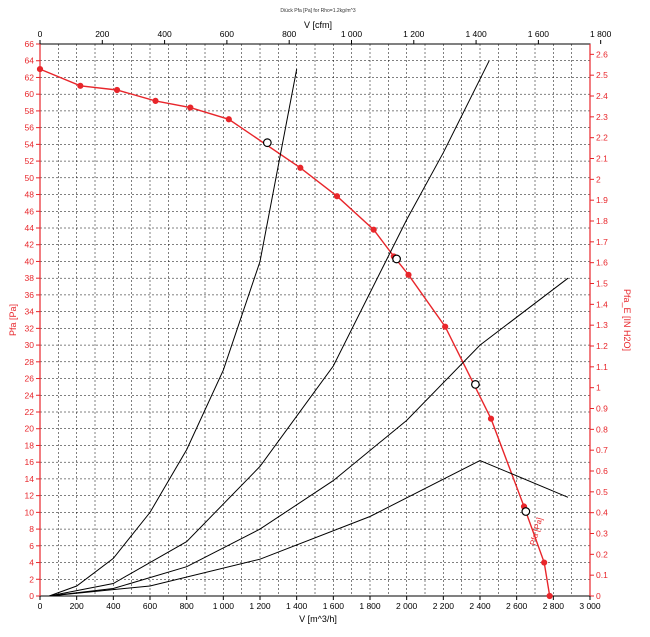 This screenshot has height=637, width=650. What do you see at coordinates (602, 429) in the screenshot?
I see `right-axis-tick-label: 0.8` at bounding box center [602, 429].